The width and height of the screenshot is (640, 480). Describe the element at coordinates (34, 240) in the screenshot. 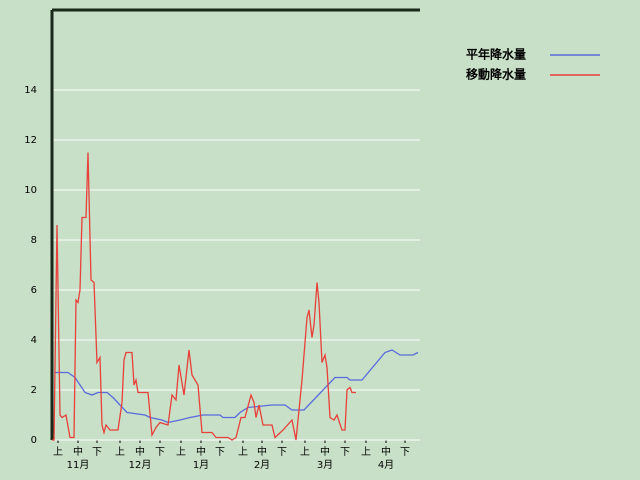

I see `y-tick-label: 8` at that location.